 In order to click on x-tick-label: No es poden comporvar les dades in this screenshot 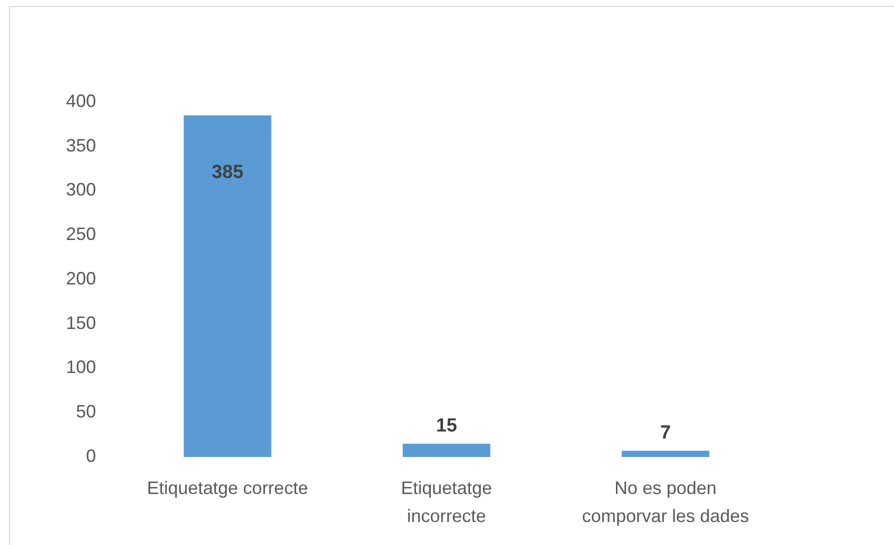, I will do `click(666, 502)`.